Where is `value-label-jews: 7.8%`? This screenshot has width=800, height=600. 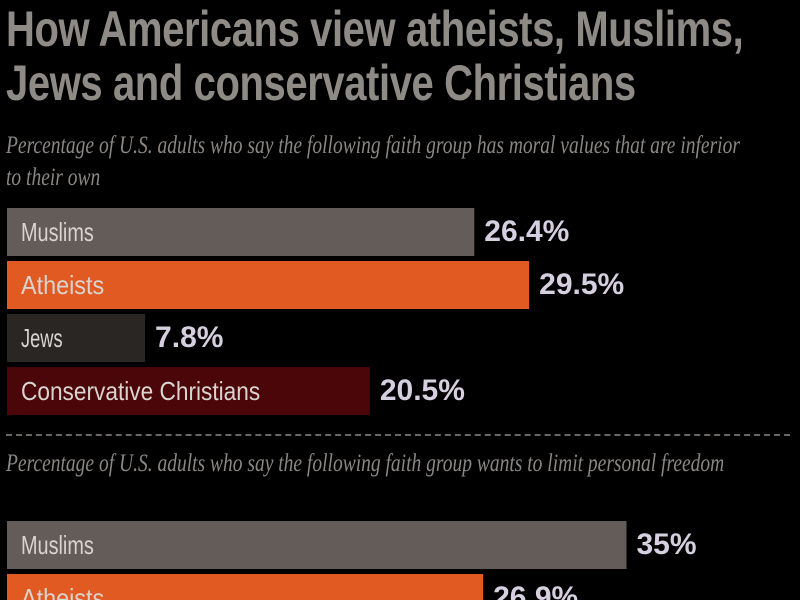
value-label-jews: 7.8% is located at coordinates (189, 337).